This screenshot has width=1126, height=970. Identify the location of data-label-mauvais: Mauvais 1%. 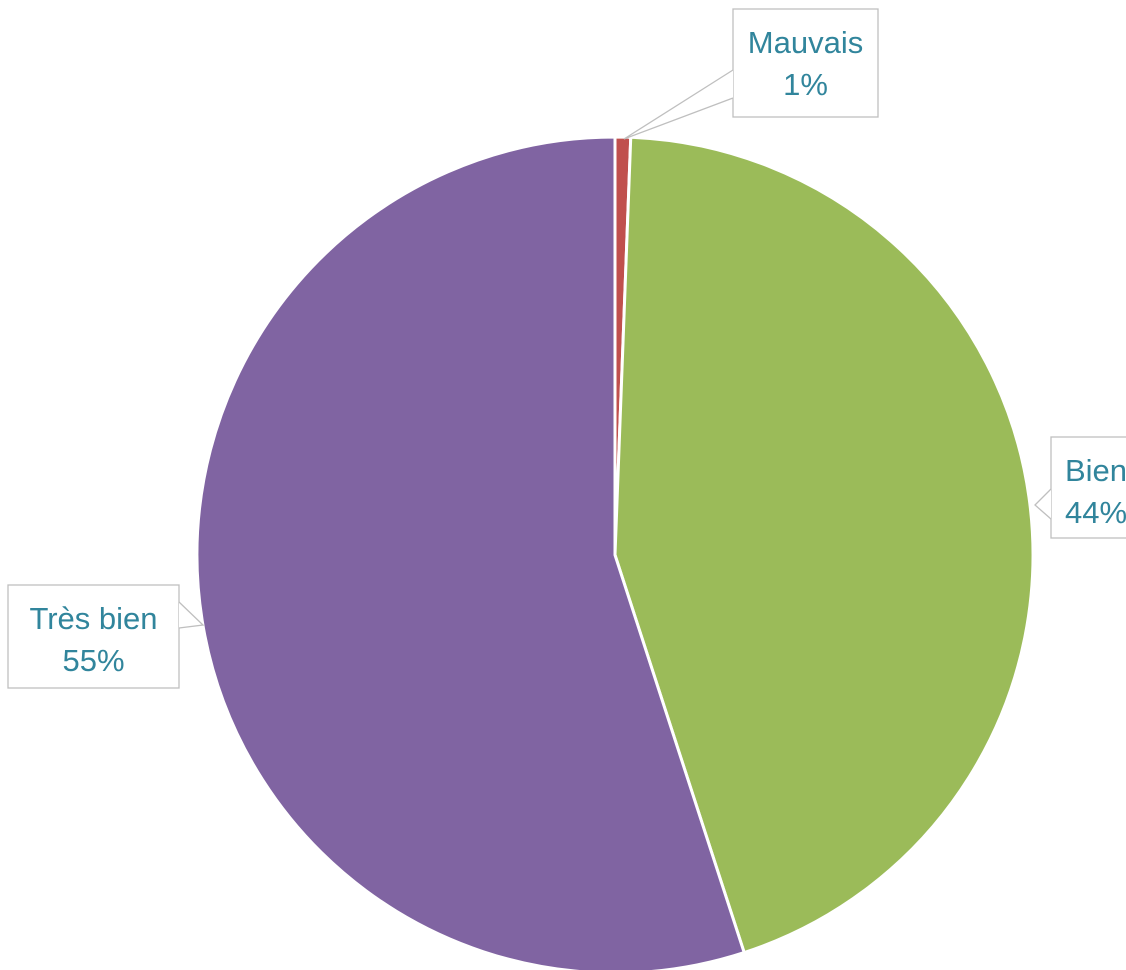
(751, 74).